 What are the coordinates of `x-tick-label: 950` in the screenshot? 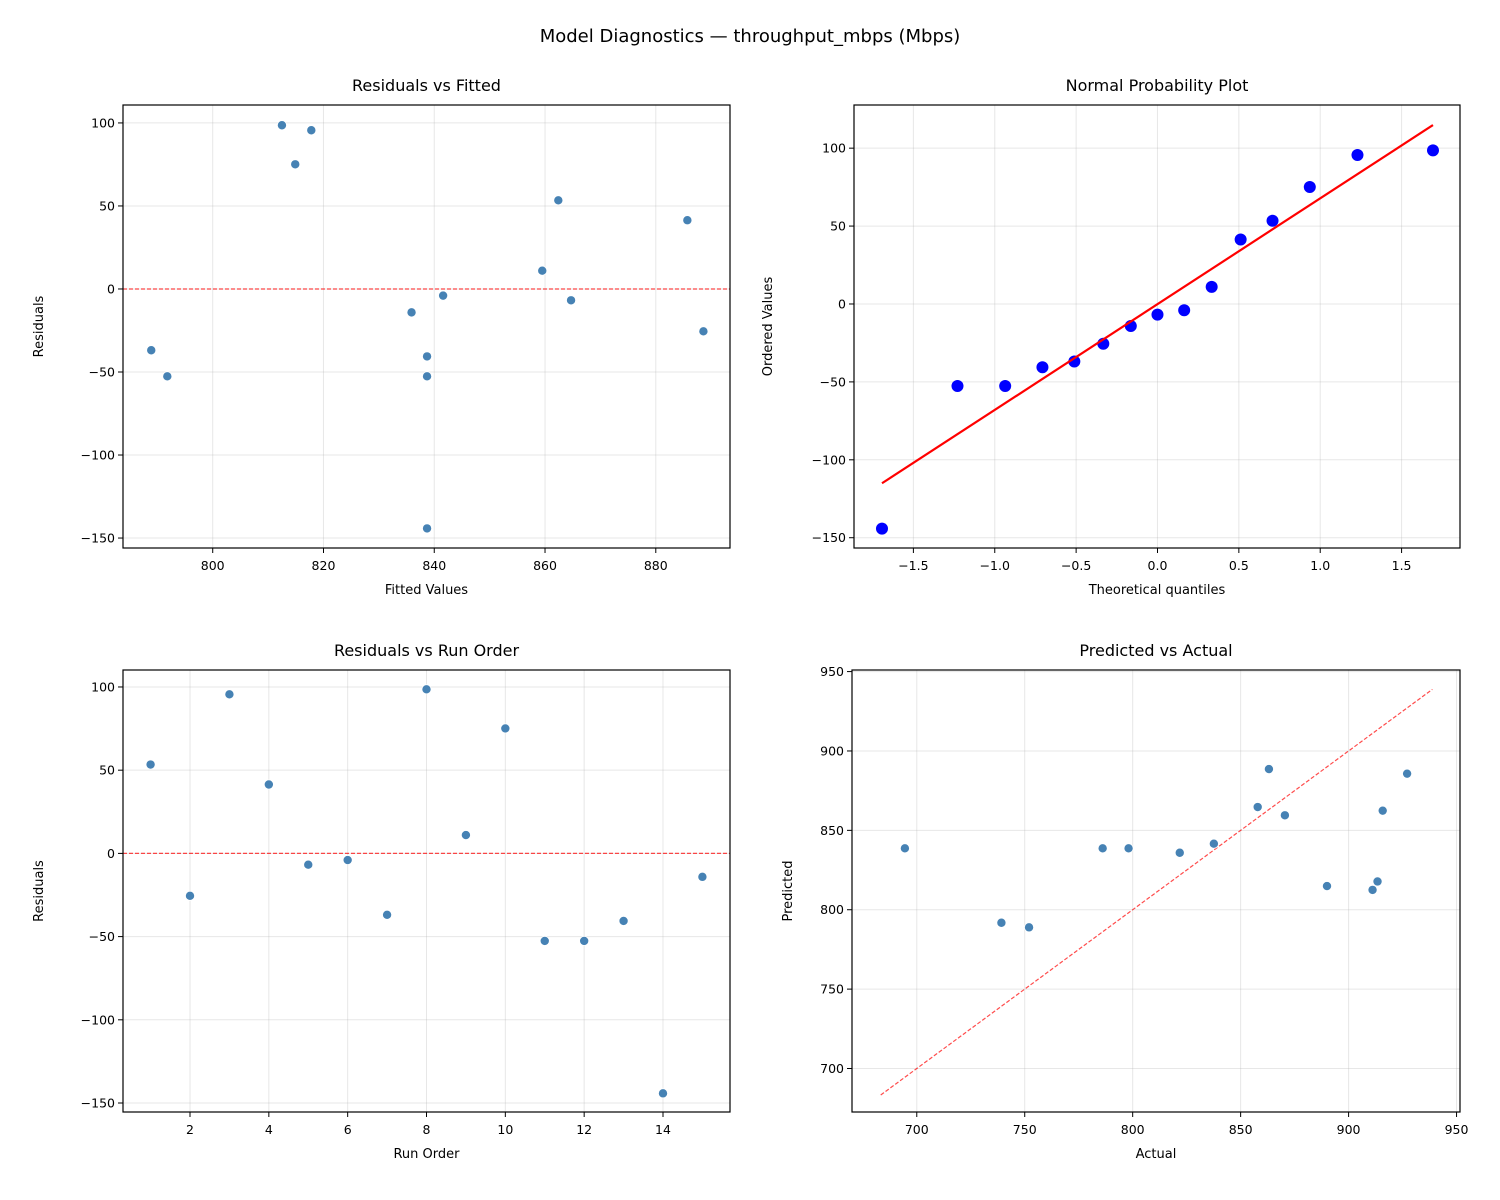 It's located at (1457, 1129).